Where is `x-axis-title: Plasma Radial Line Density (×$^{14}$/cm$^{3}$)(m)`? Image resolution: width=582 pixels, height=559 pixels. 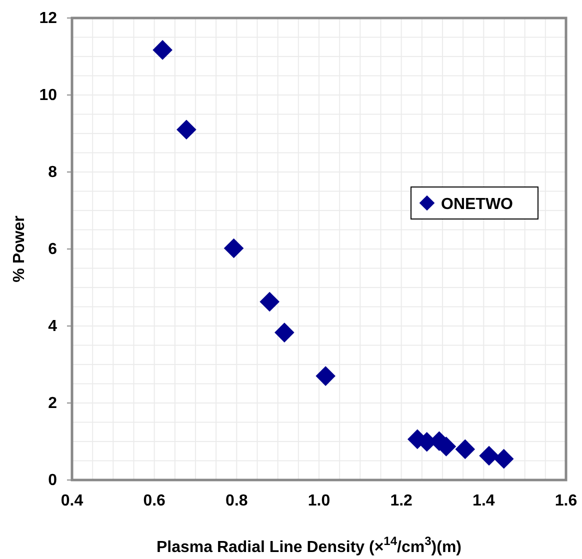
x-axis-title: Plasma Radial Line Density (×$^{14}$/cm$^{3}$)(m) is located at coordinates (309, 545).